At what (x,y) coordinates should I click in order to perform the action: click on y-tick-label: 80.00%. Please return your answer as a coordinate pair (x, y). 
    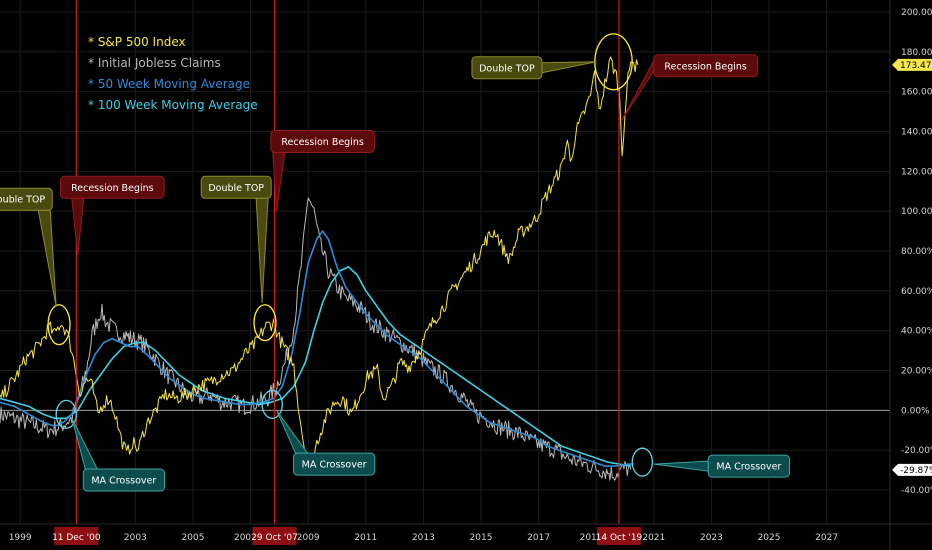
    Looking at the image, I should click on (916, 252).